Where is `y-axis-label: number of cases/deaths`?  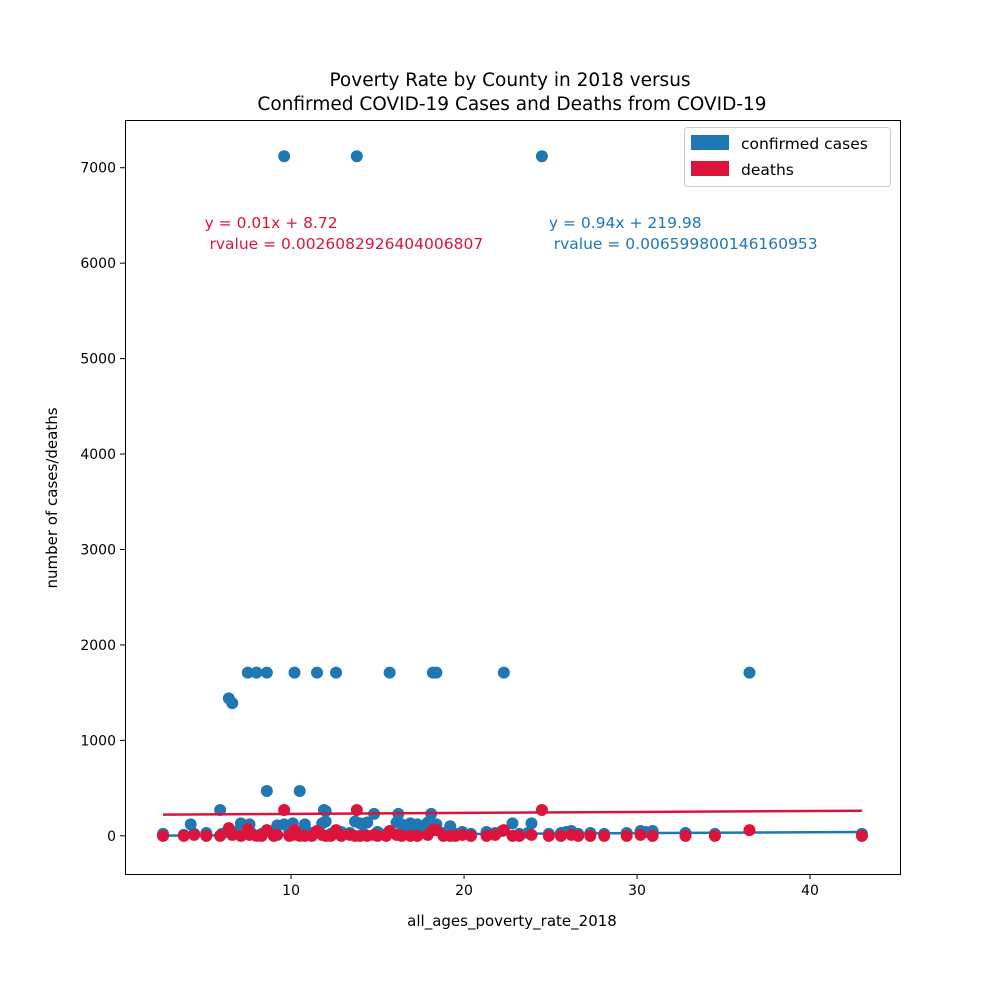
y-axis-label: number of cases/deaths is located at coordinates (52, 497).